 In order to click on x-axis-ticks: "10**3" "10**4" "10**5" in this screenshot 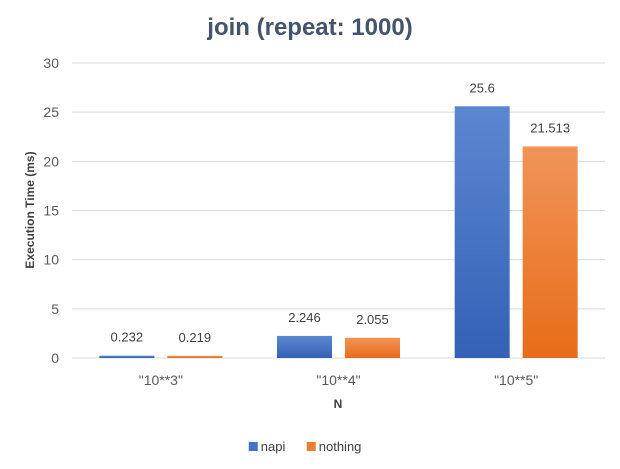, I will do `click(339, 380)`.